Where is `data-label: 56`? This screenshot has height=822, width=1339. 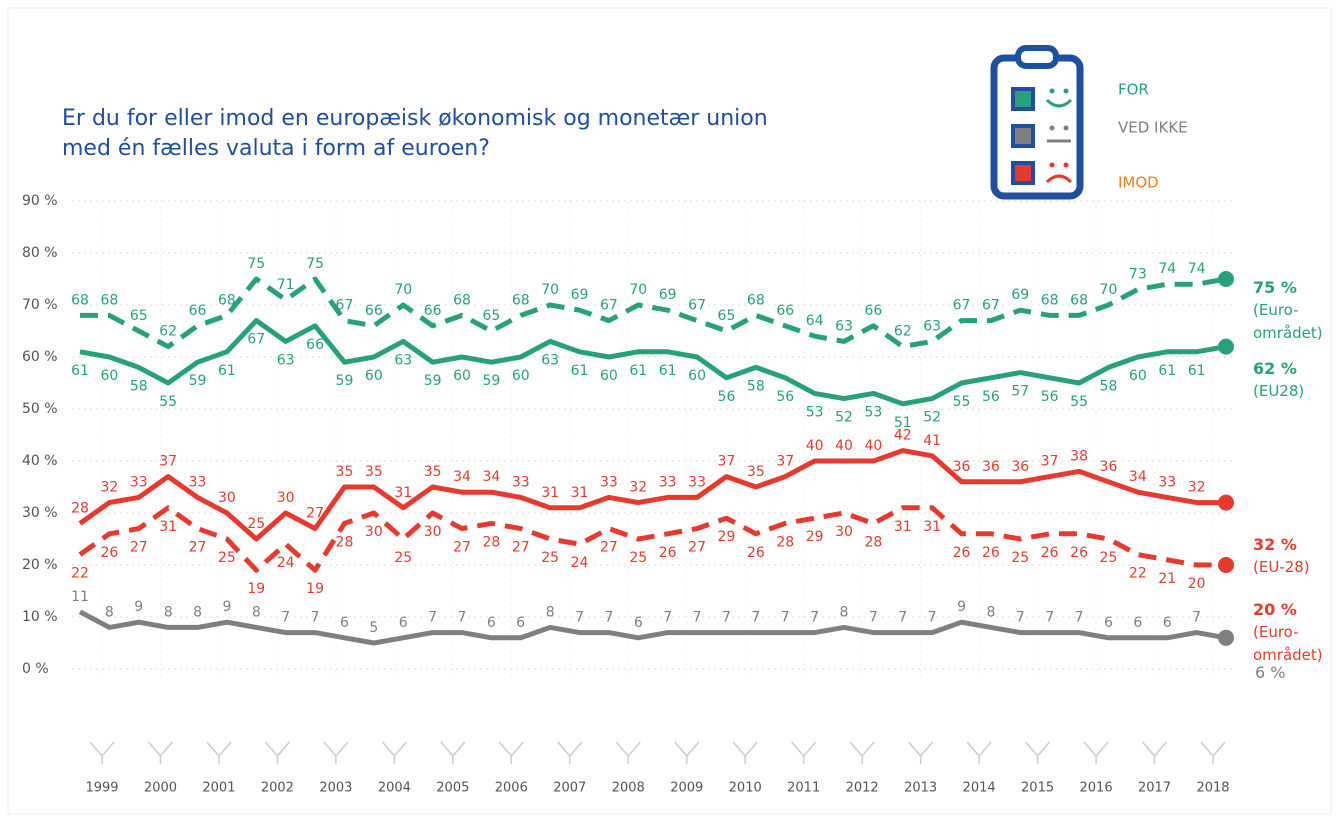 data-label: 56 is located at coordinates (785, 397).